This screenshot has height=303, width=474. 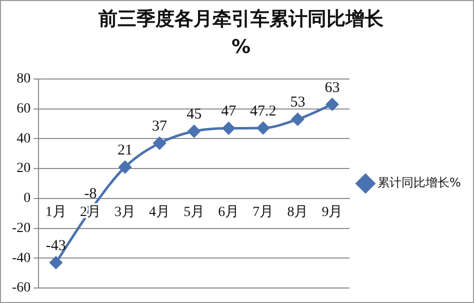 What do you see at coordinates (55, 212) in the screenshot?
I see `x-tick-label: 1月` at bounding box center [55, 212].